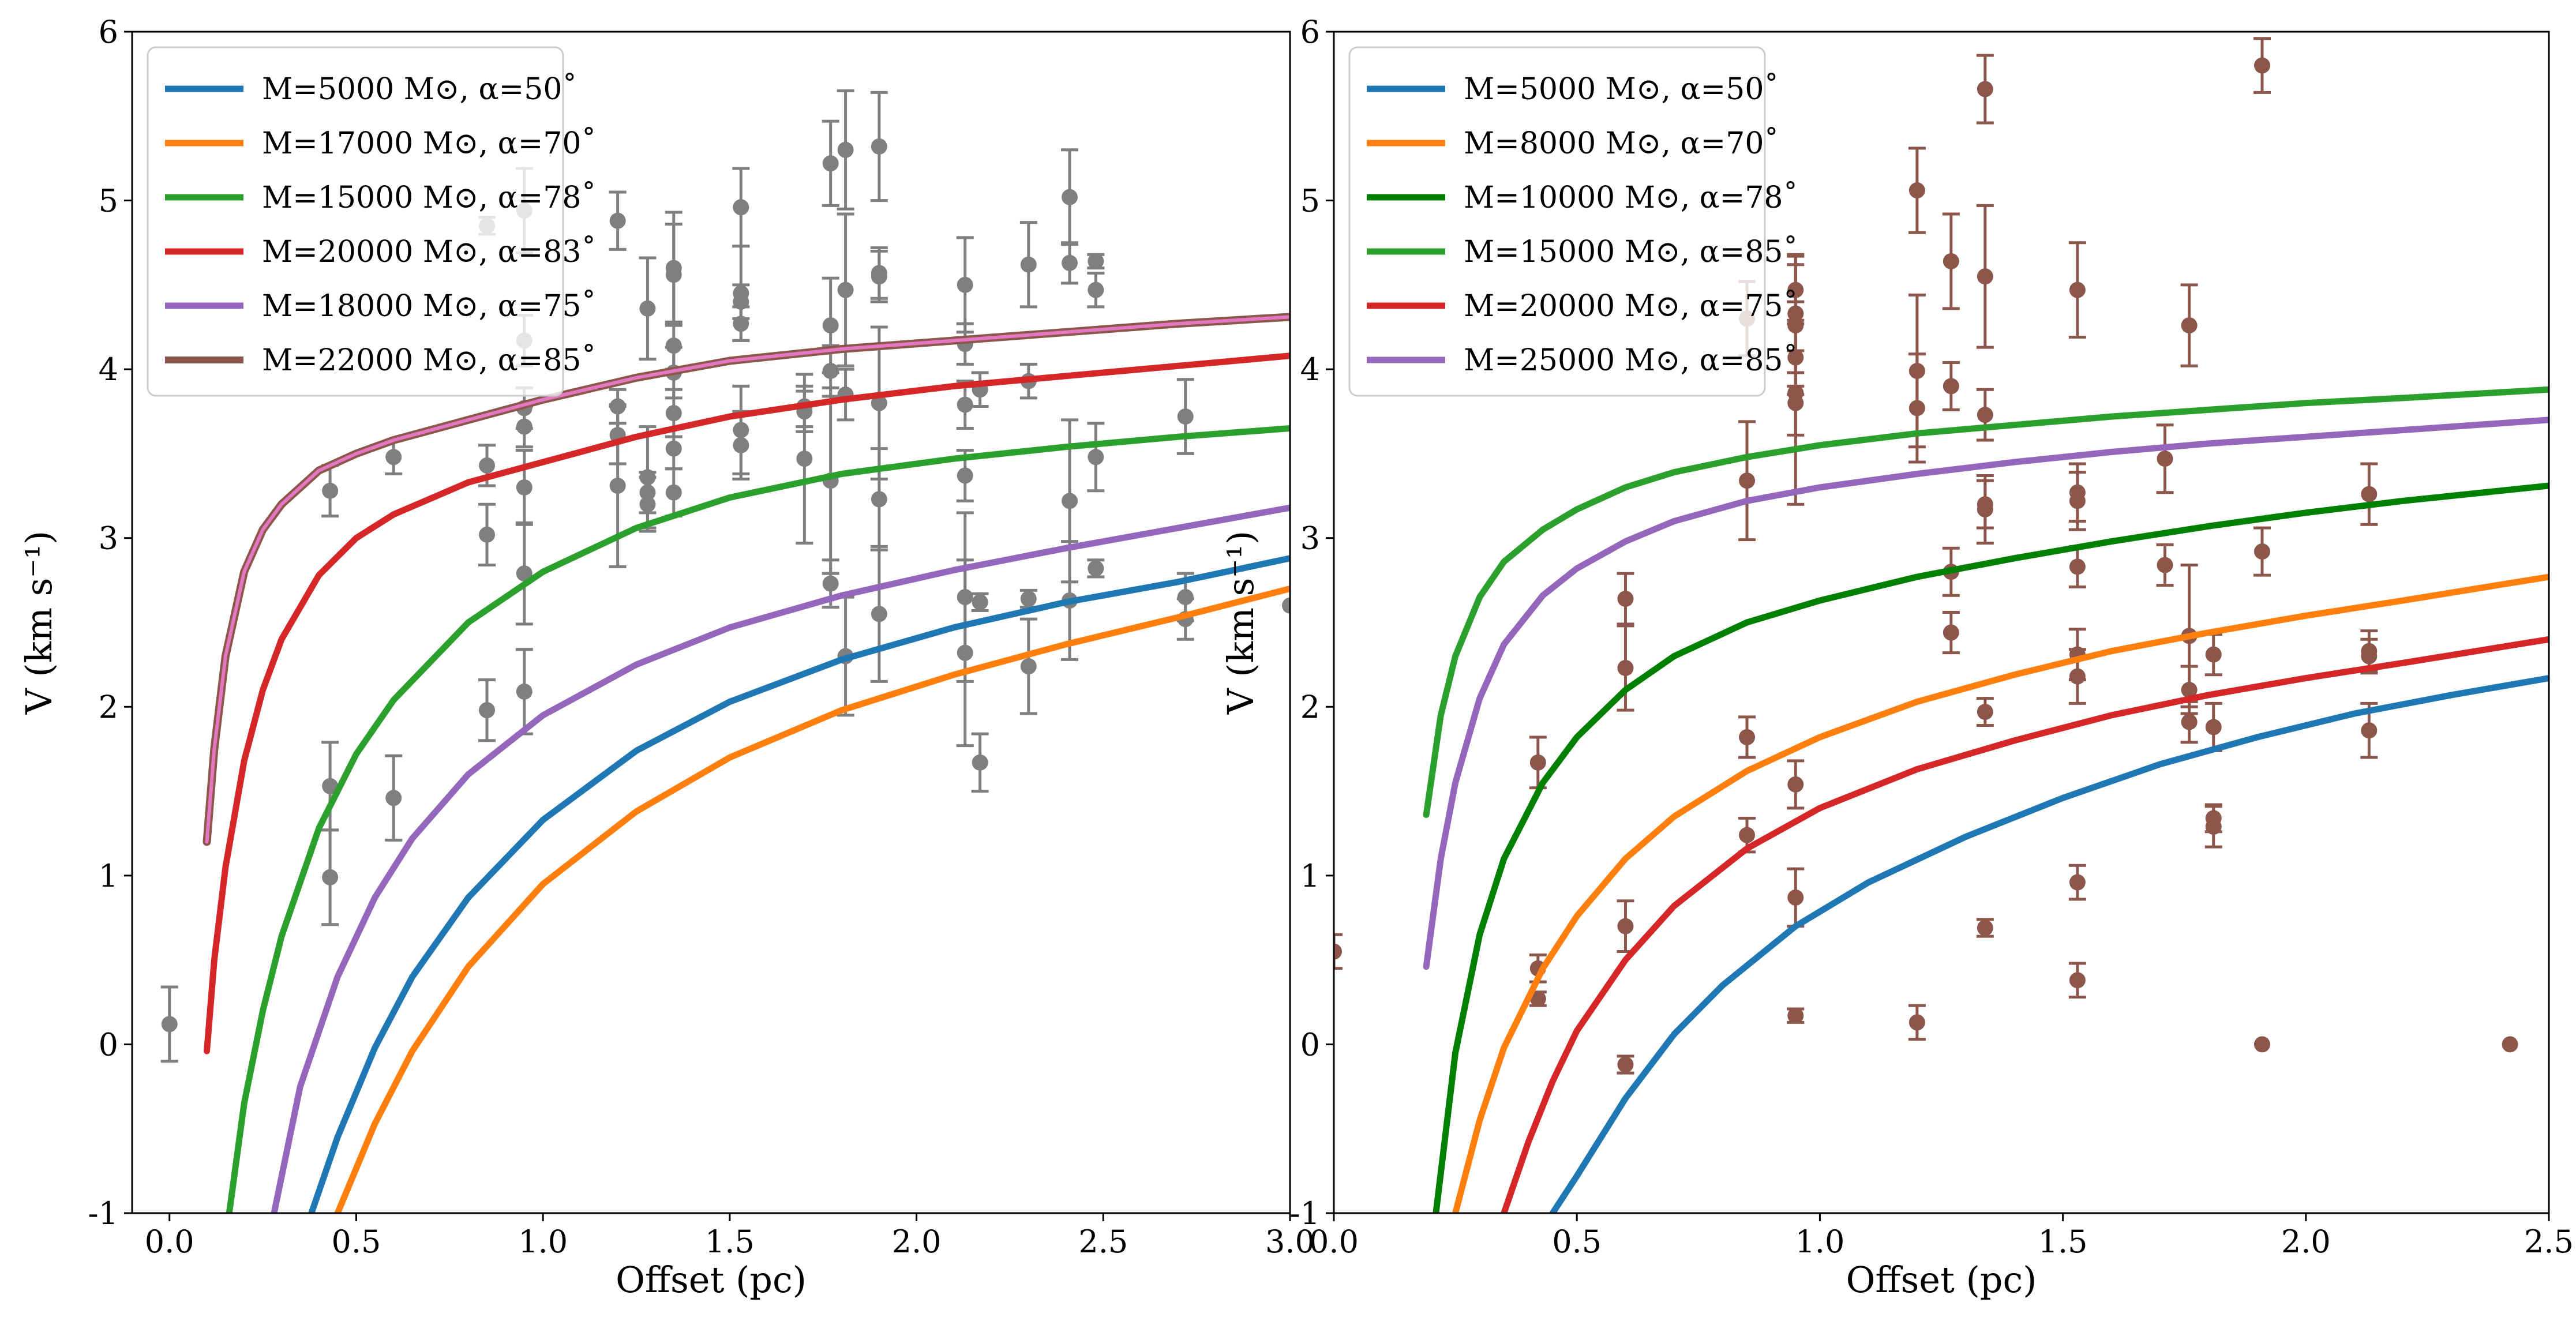 The height and width of the screenshot is (1321, 2576). What do you see at coordinates (108, 32) in the screenshot?
I see `y-tick-label: 6` at bounding box center [108, 32].